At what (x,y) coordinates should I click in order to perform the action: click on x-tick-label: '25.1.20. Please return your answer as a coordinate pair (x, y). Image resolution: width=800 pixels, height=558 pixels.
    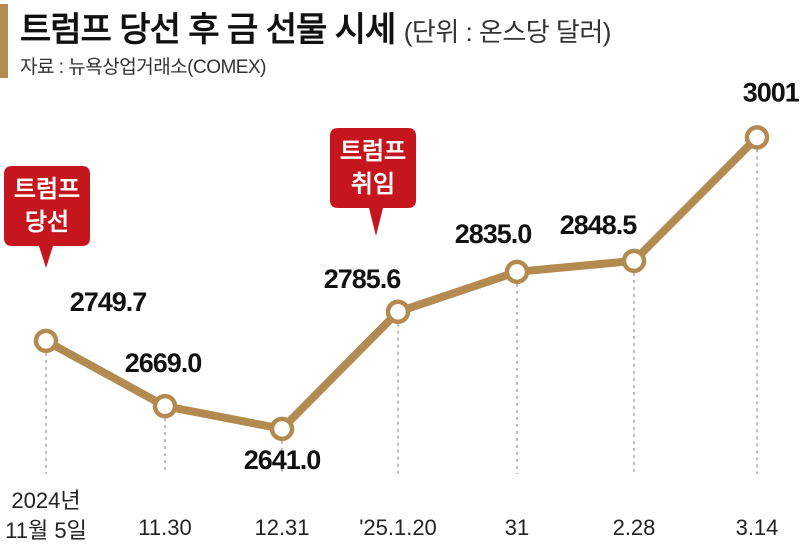
    Looking at the image, I should click on (398, 527).